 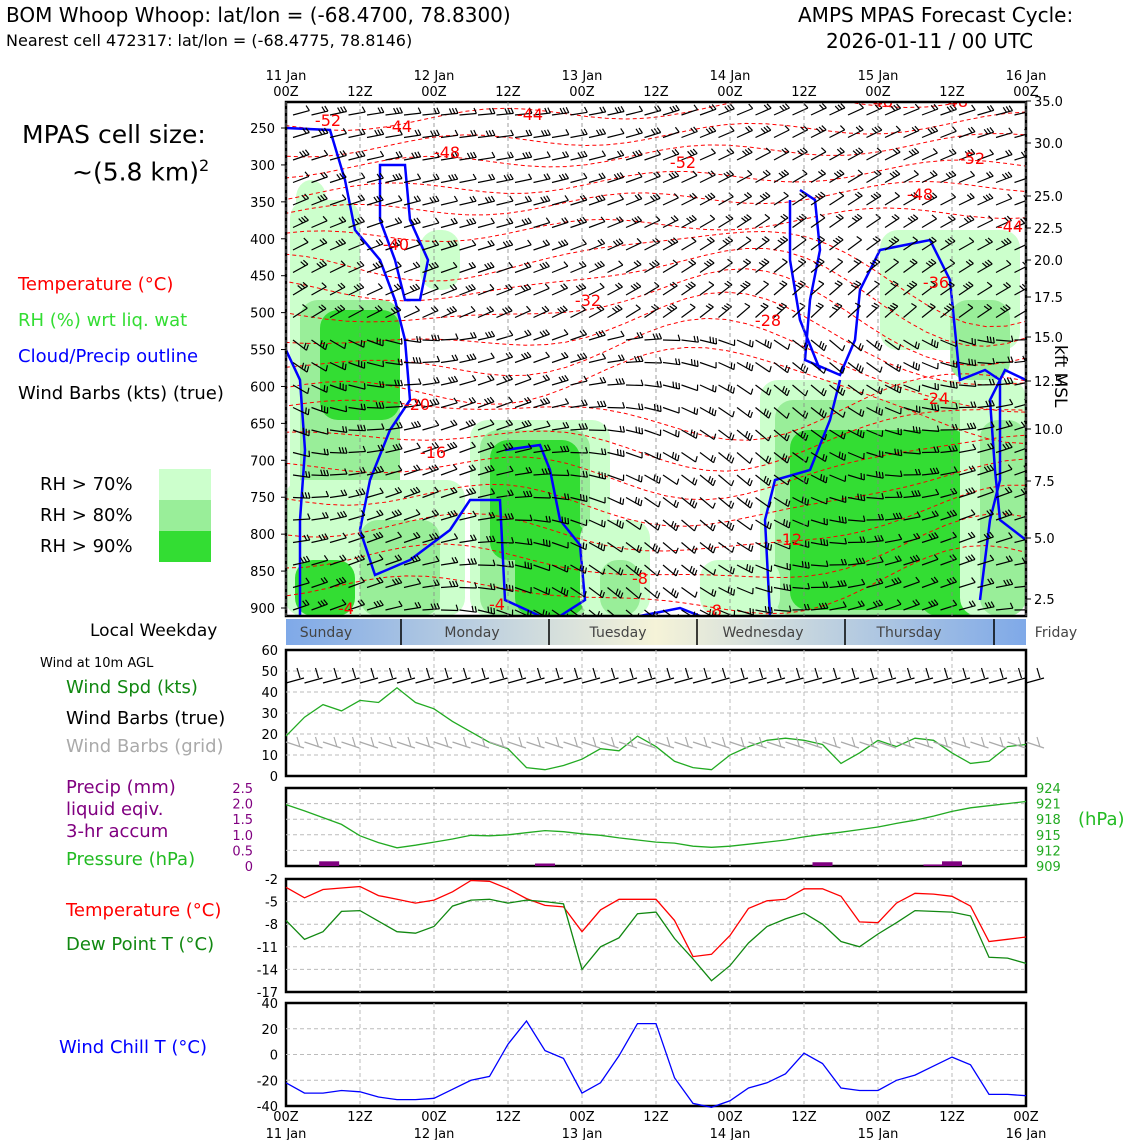 I want to click on x-tick-date-bottom: 15 Jan, so click(x=878, y=1133).